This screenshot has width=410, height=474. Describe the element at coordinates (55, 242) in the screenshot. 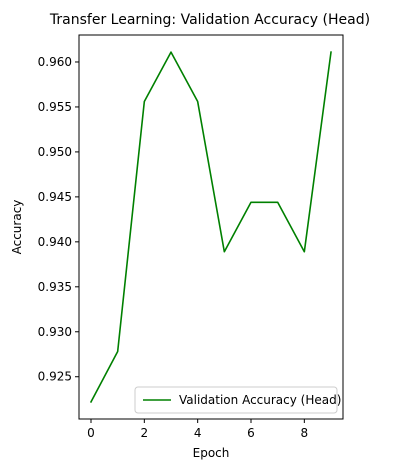

I see `y-tick-label: 0.940` at that location.